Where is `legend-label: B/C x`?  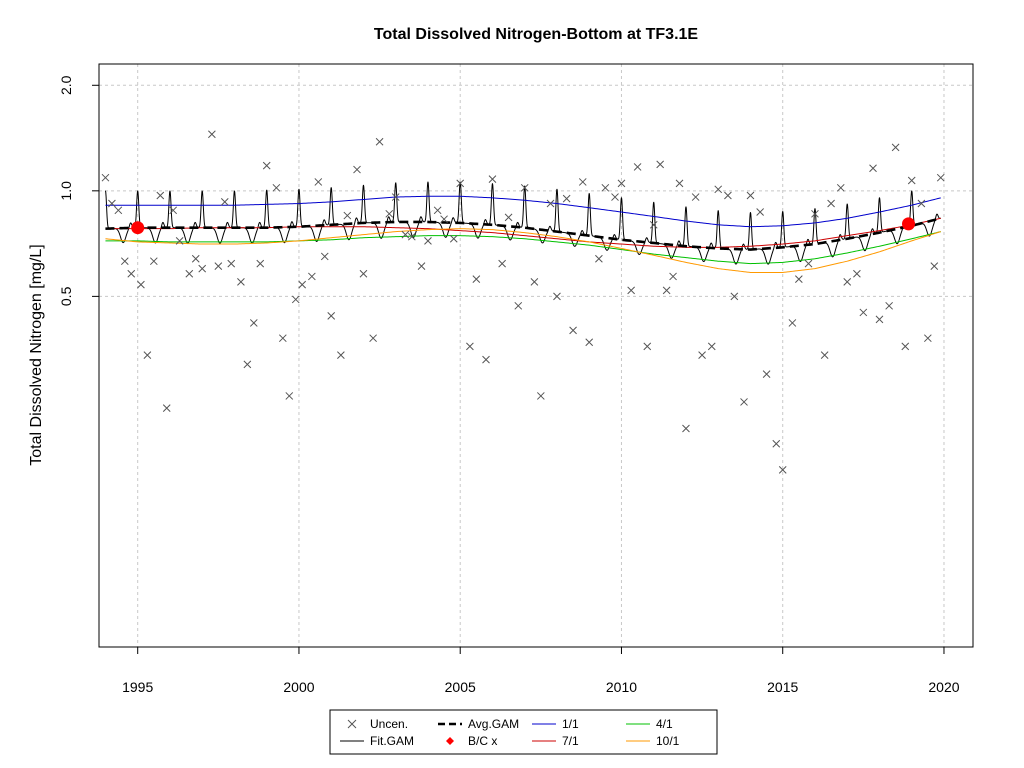
legend-label: B/C x is located at coordinates (482, 741).